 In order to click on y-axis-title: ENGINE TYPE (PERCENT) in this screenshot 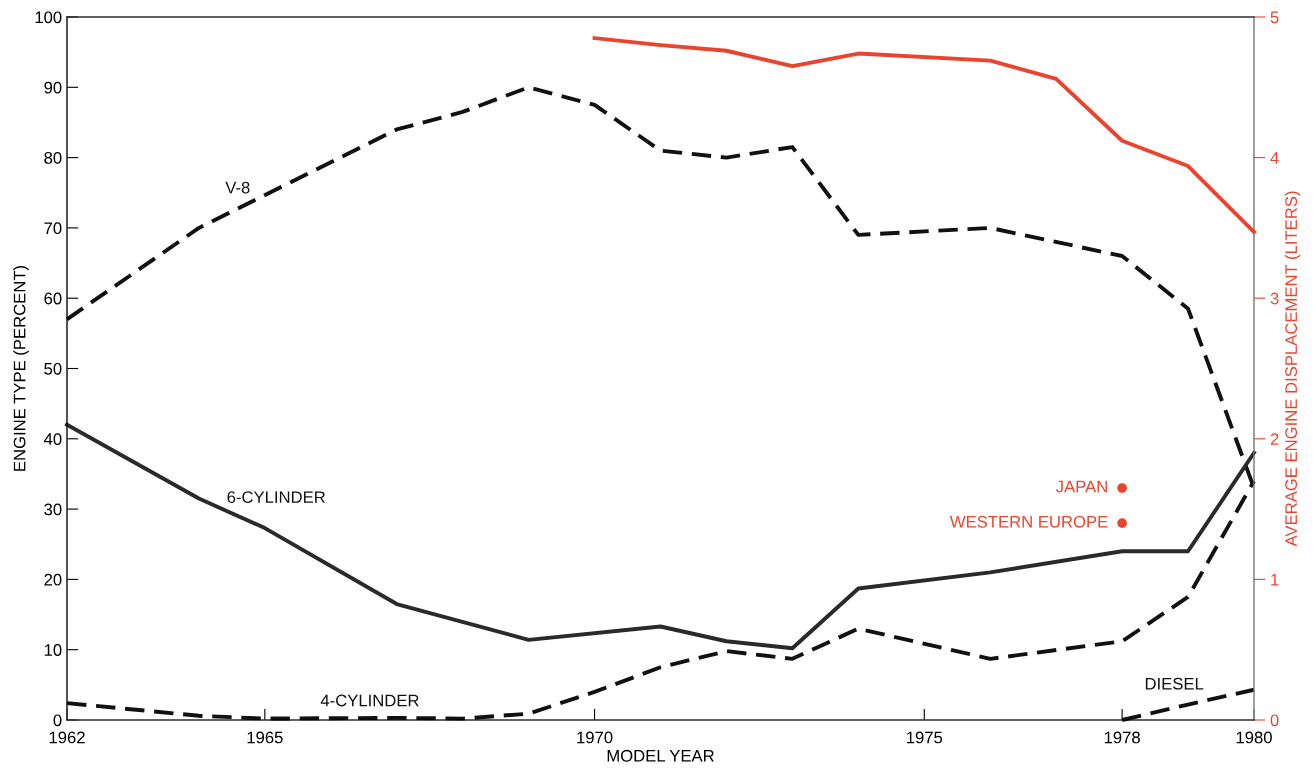, I will do `click(21, 368)`.